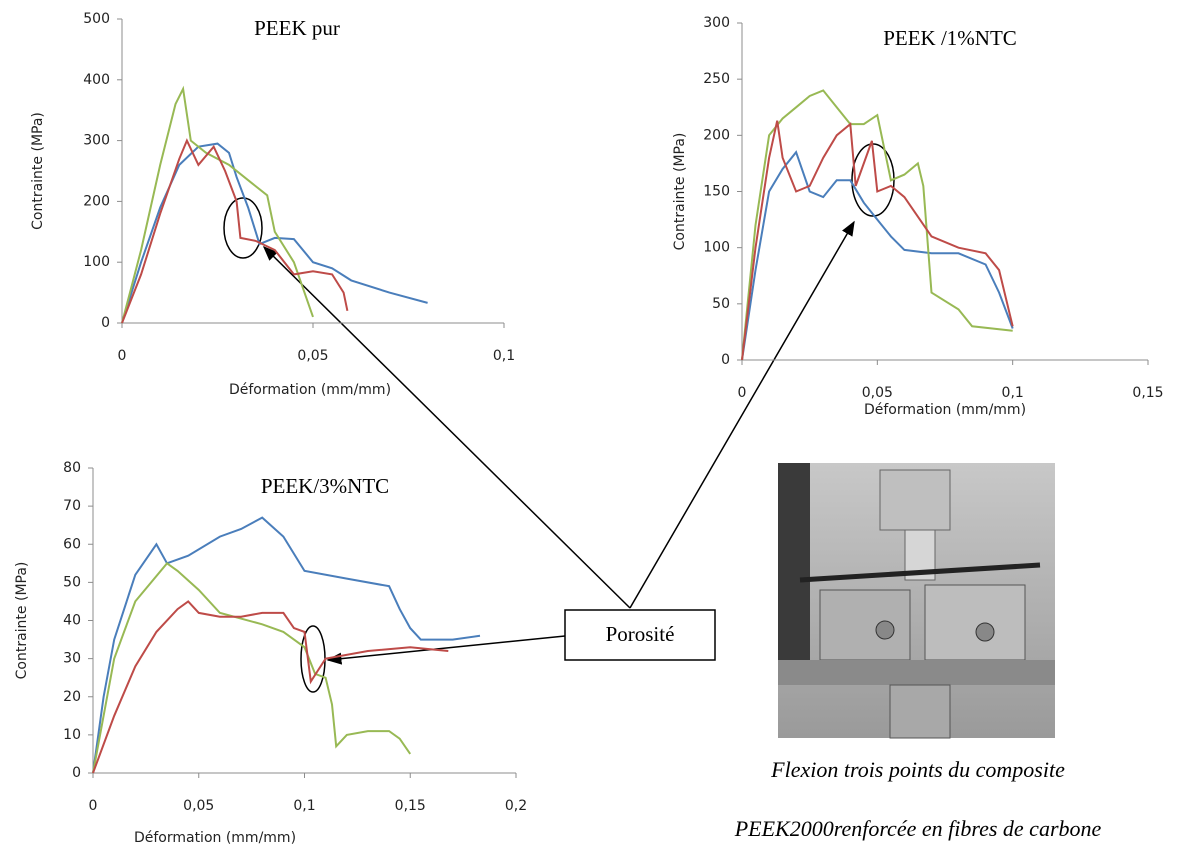  I want to click on y-tick-label: 400, so click(96, 80).